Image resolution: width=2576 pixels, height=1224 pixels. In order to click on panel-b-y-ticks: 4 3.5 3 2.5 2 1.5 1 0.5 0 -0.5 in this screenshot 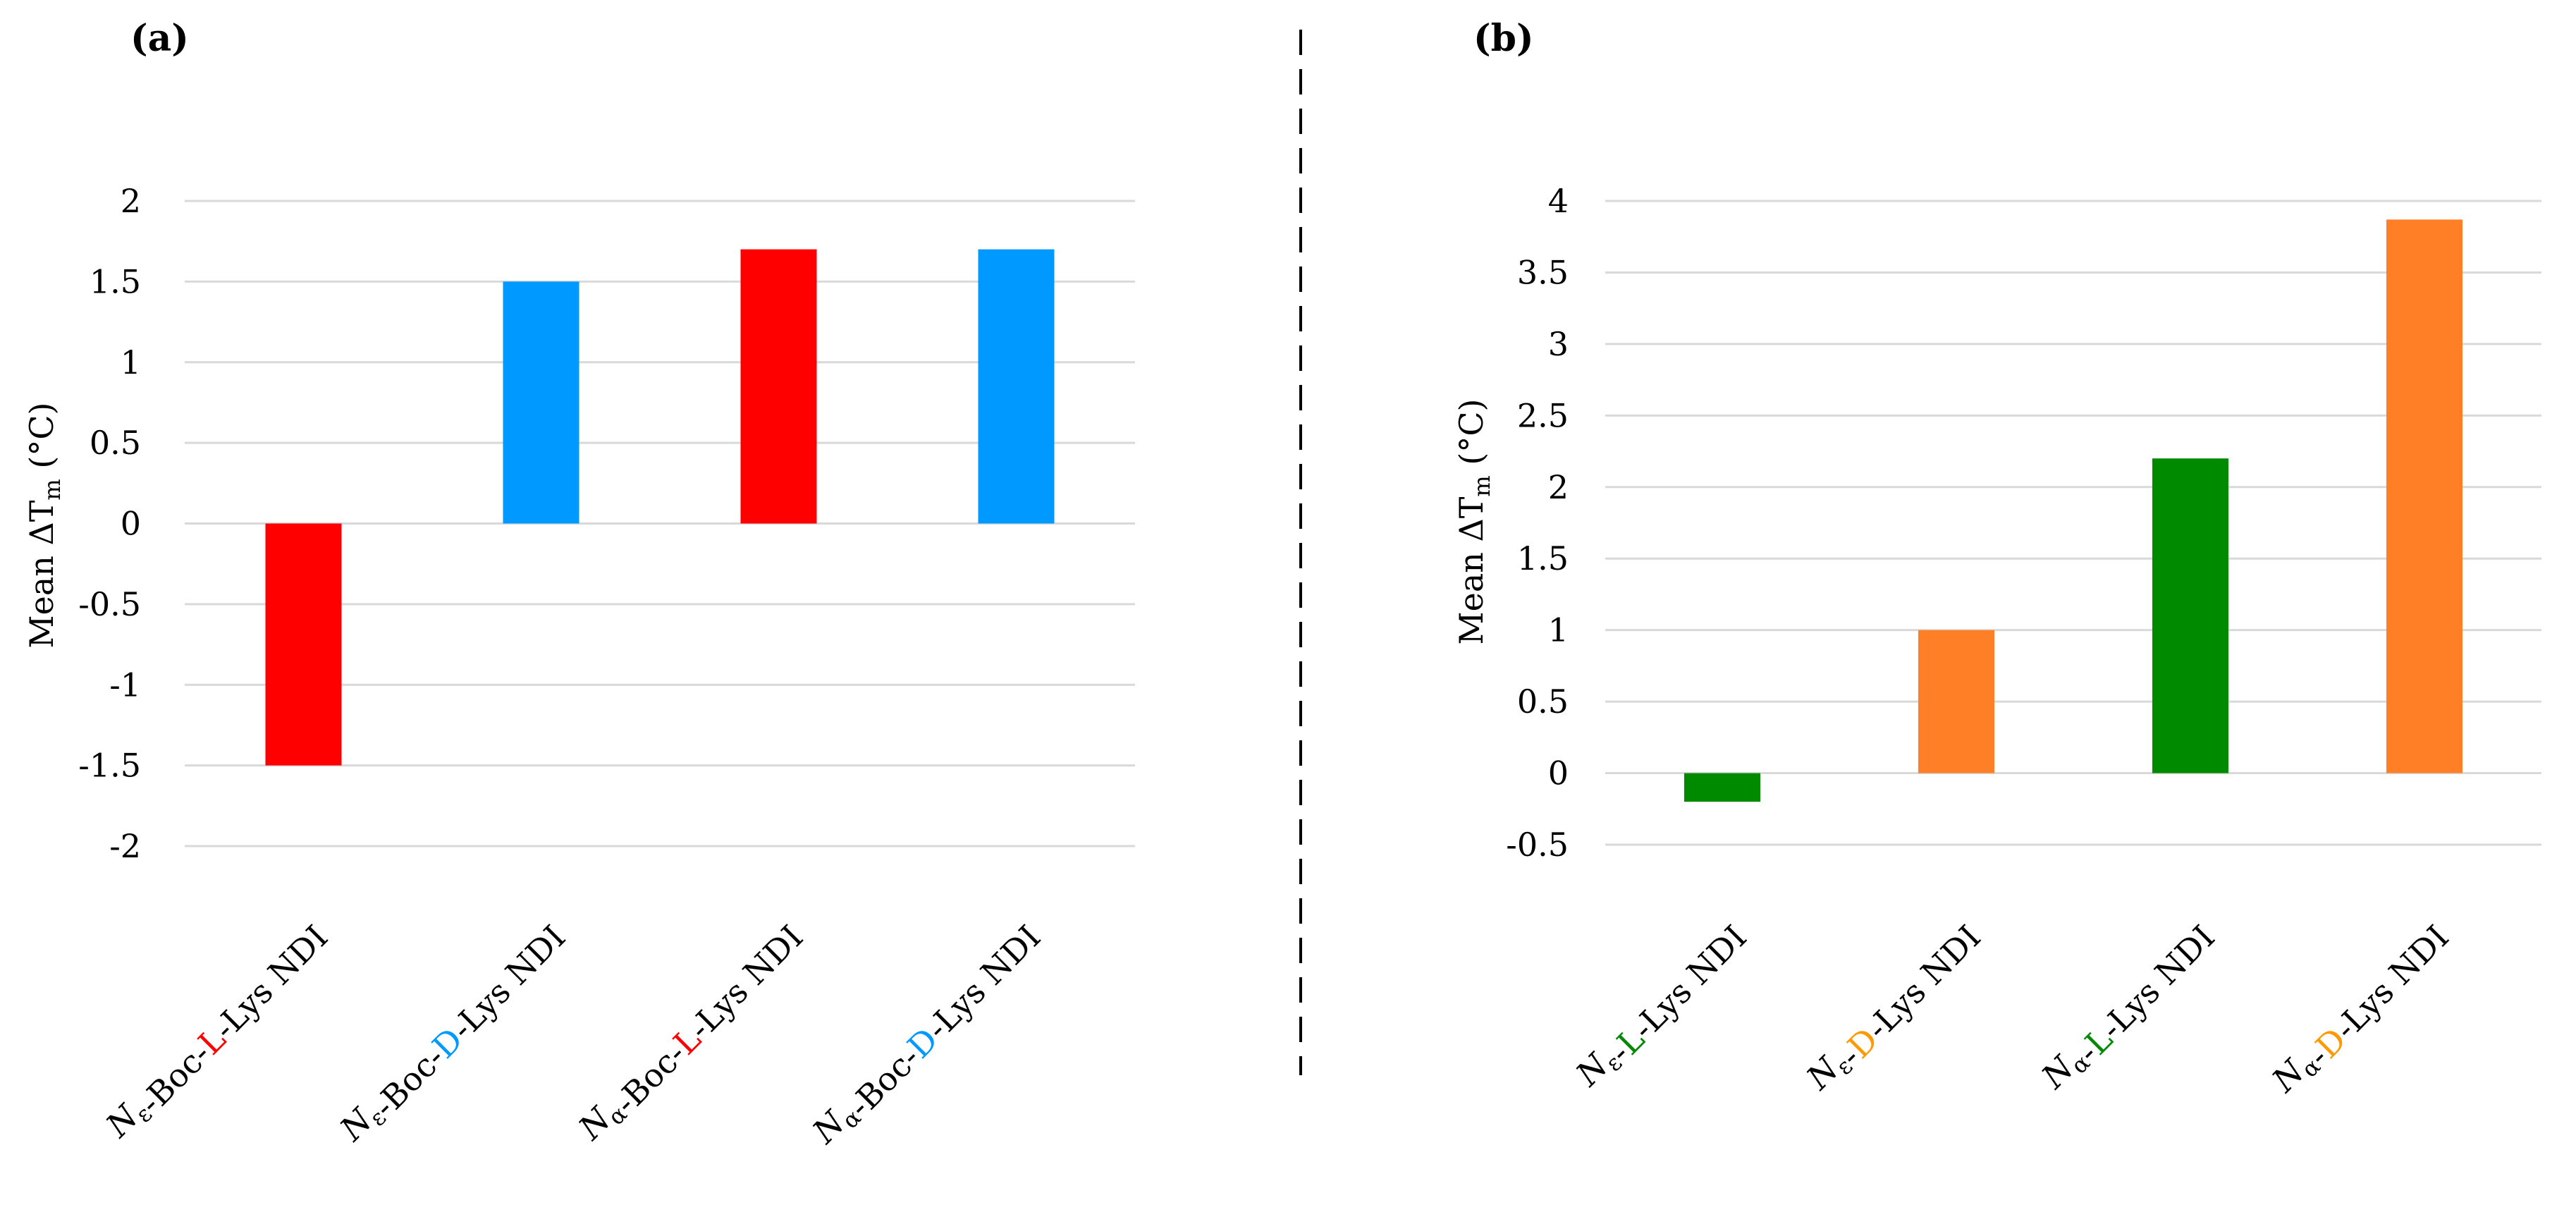, I will do `click(1537, 523)`.